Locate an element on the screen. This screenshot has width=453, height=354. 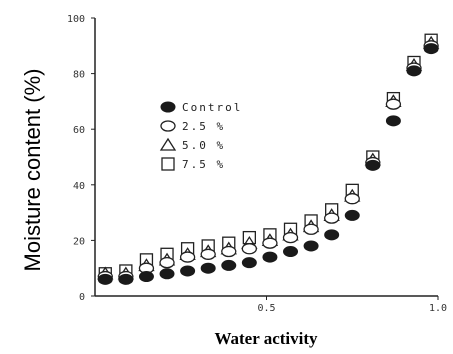
legend: Control 2.5 % 5.0 % 7.5 % is located at coordinates (200, 136).